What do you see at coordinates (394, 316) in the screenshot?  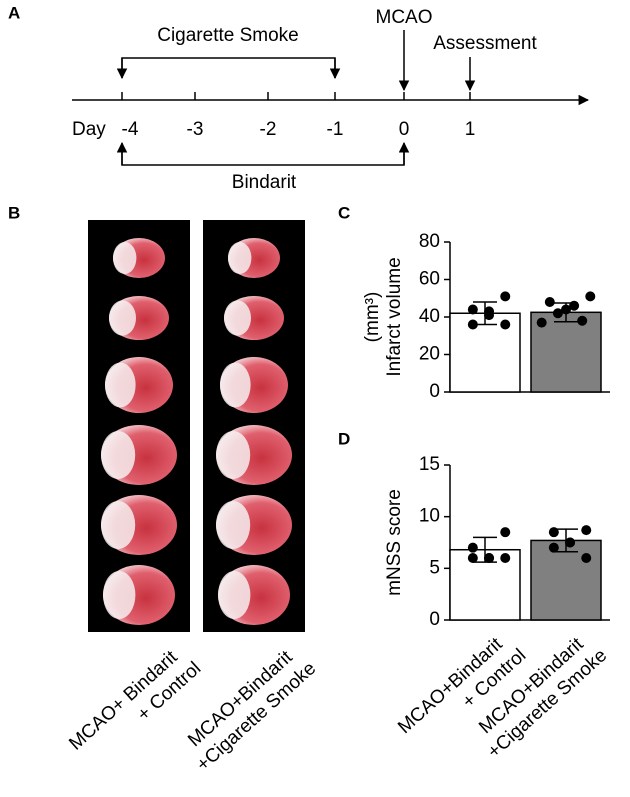 I see `y-axis-label: Infarct volume` at bounding box center [394, 316].